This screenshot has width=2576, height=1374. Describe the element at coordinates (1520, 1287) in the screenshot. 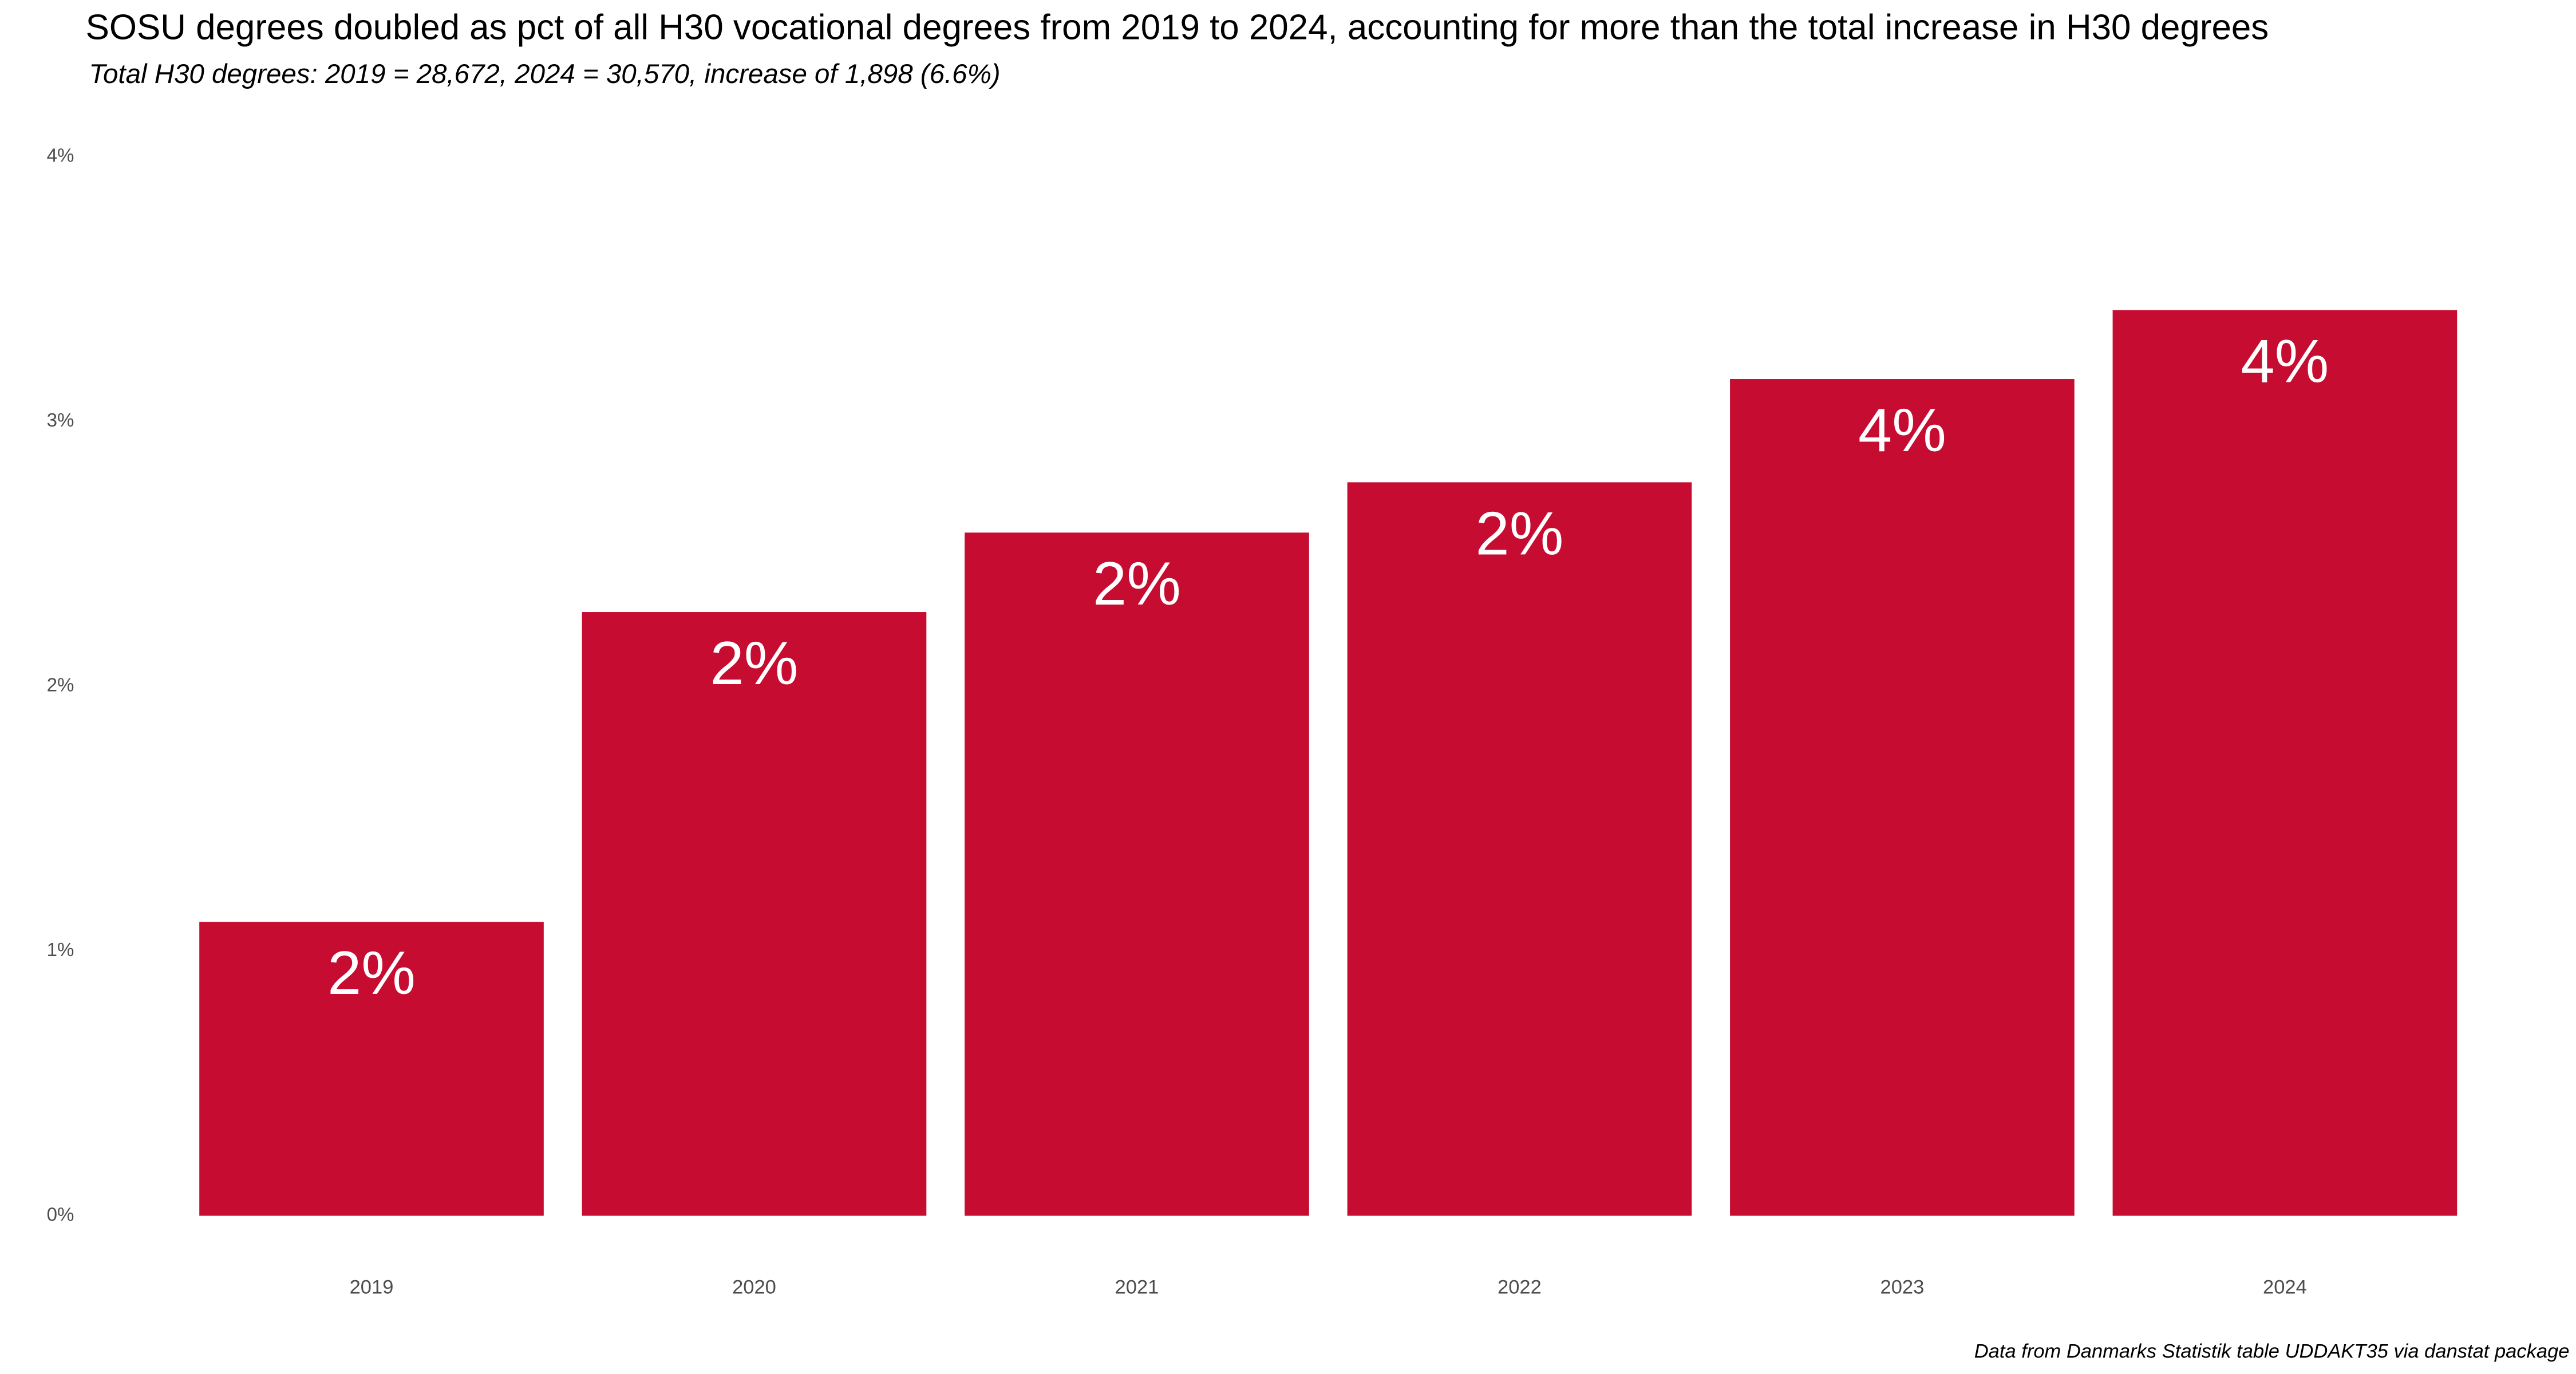

I see `x-tick-label: 2022` at that location.